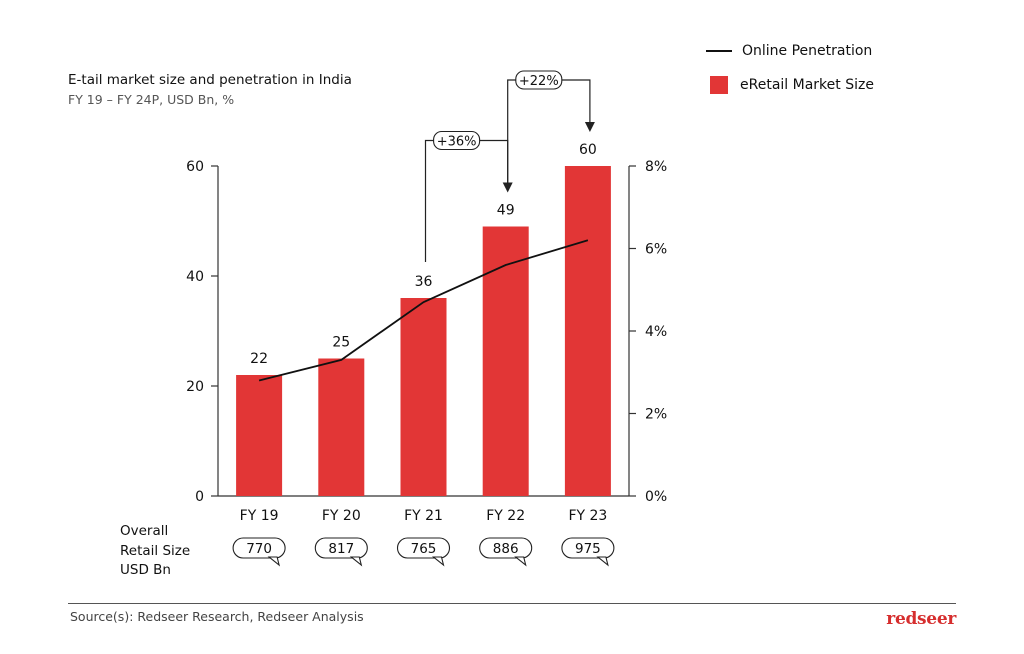 Image resolution: width=1024 pixels, height=654 pixels. What do you see at coordinates (423, 397) in the screenshot?
I see `bar-fy21` at bounding box center [423, 397].